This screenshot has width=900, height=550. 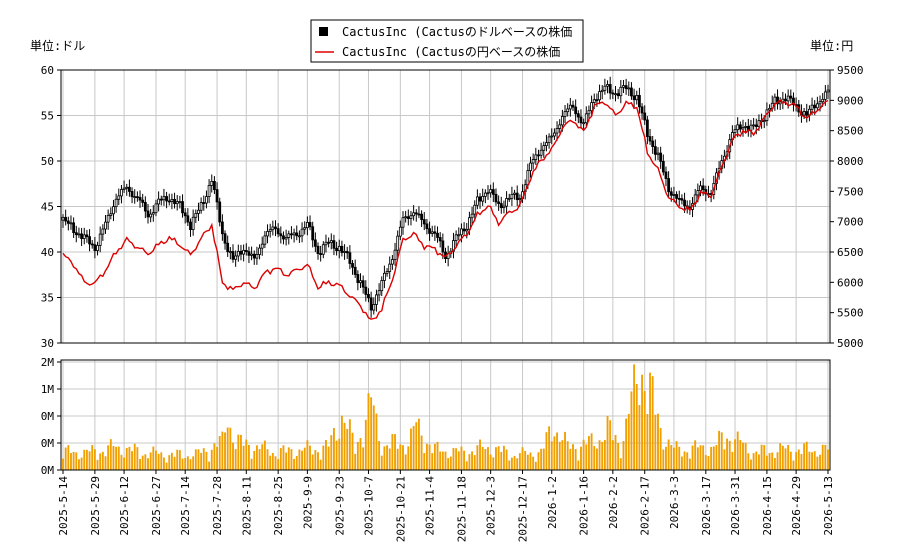 I want to click on right-tick-label: 7000, so click(x=850, y=222).